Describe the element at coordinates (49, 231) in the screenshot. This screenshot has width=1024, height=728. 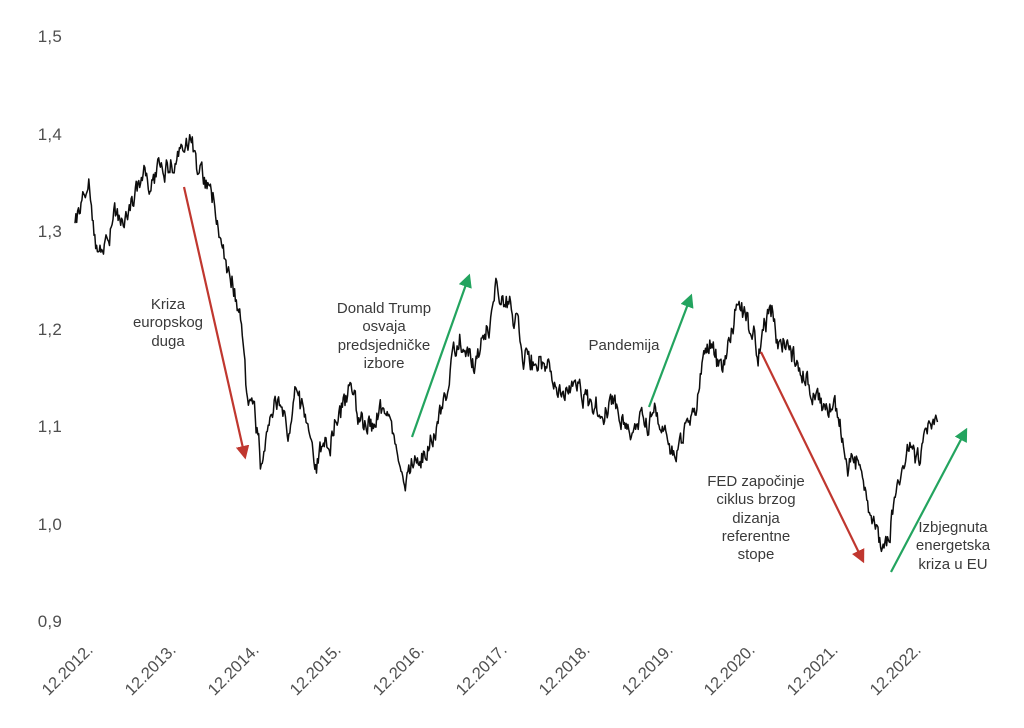
I see `y-axis-tick-1-3: 1,3` at that location.